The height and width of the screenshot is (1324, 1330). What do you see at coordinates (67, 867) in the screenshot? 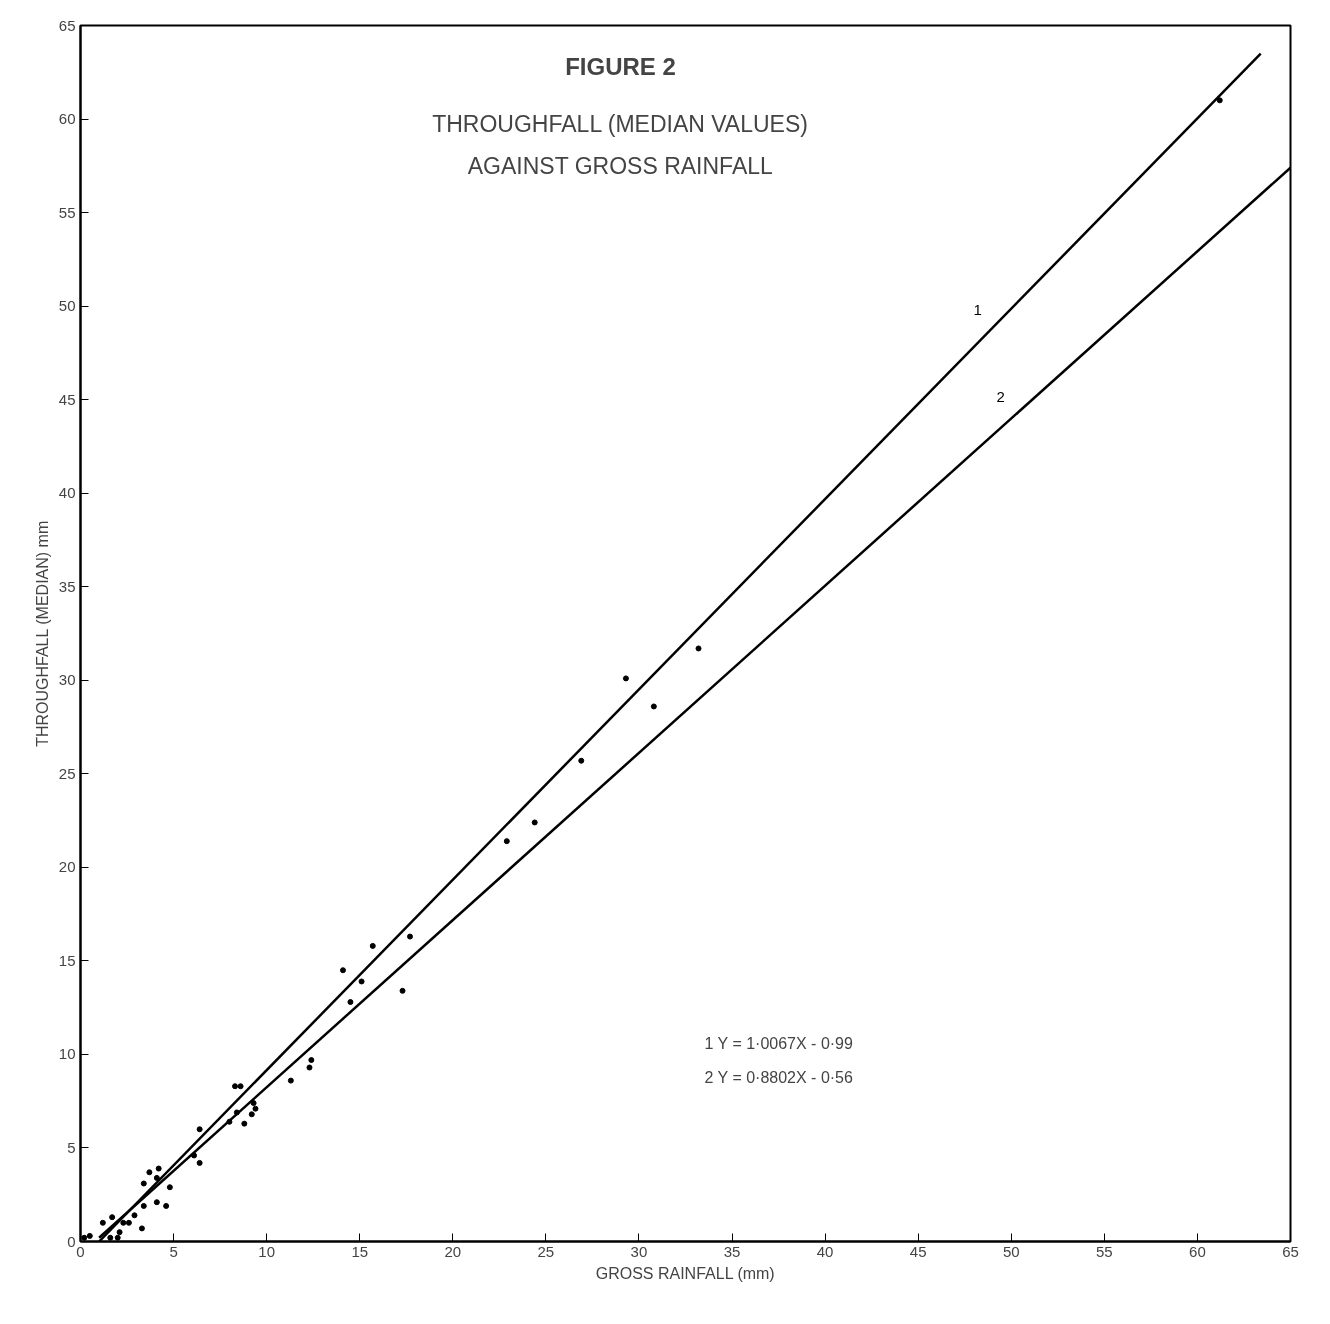
I see `y-tick-label: 20` at bounding box center [67, 867].